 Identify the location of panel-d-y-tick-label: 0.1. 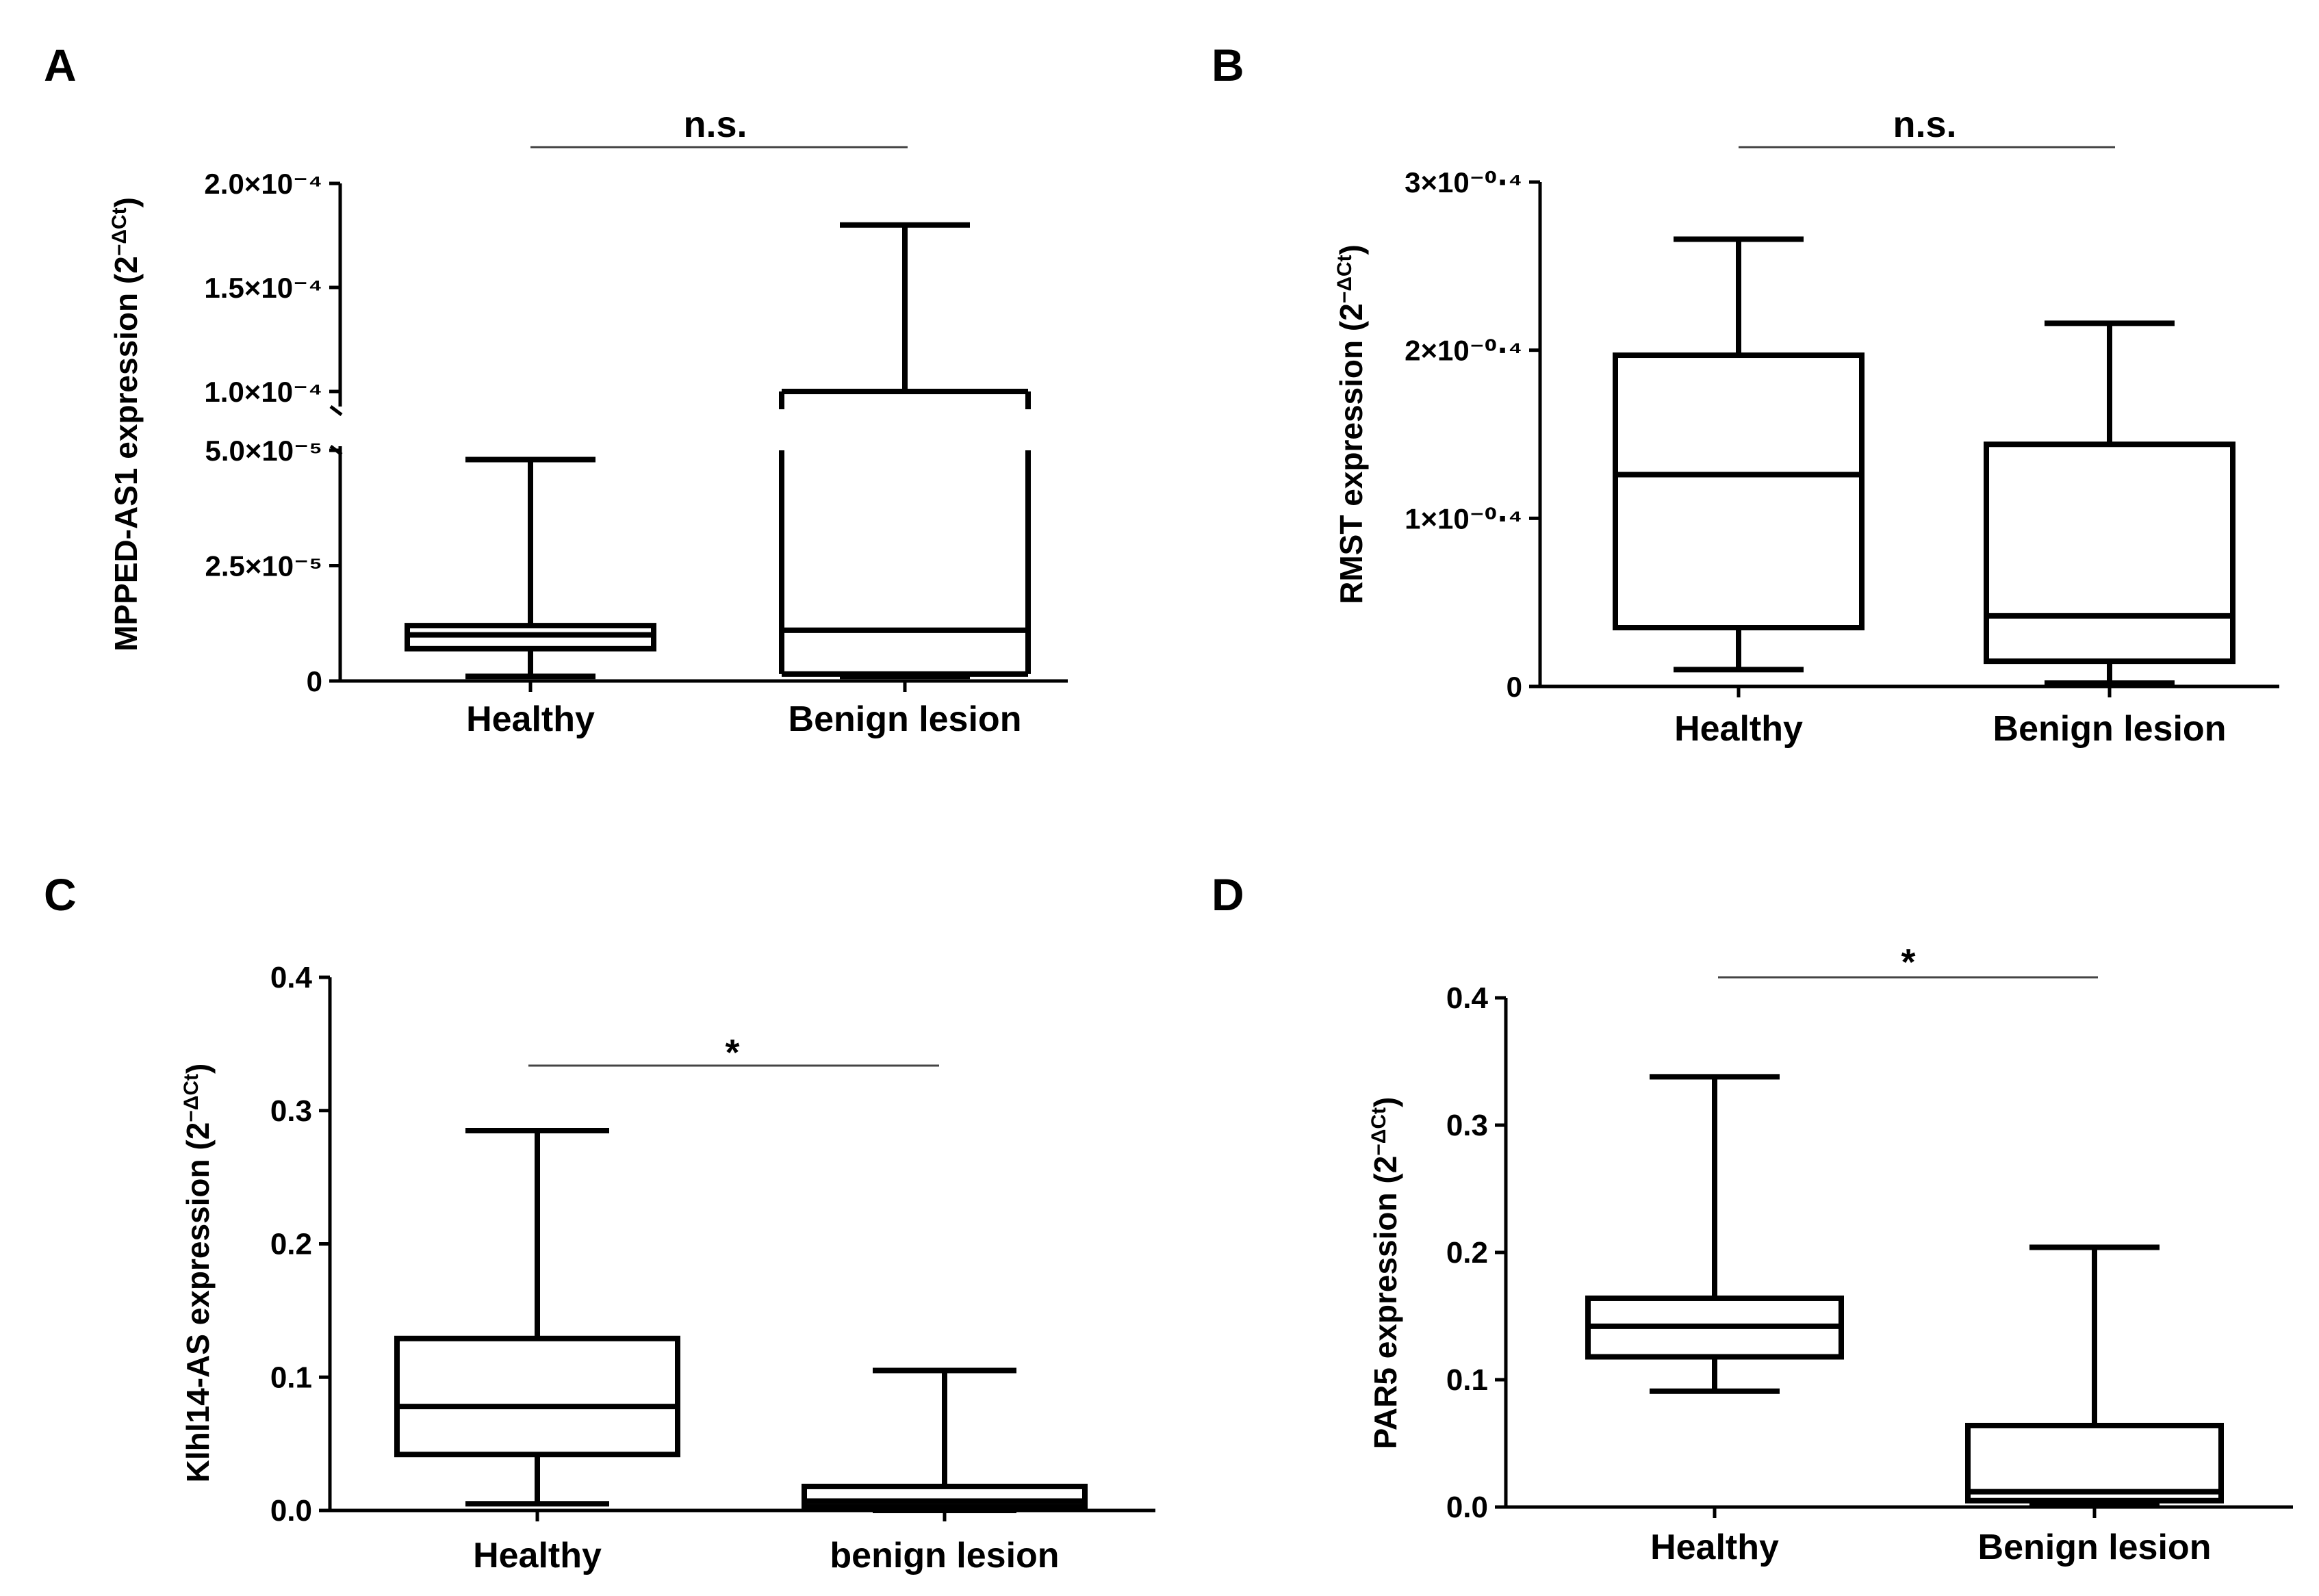
(1467, 1380).